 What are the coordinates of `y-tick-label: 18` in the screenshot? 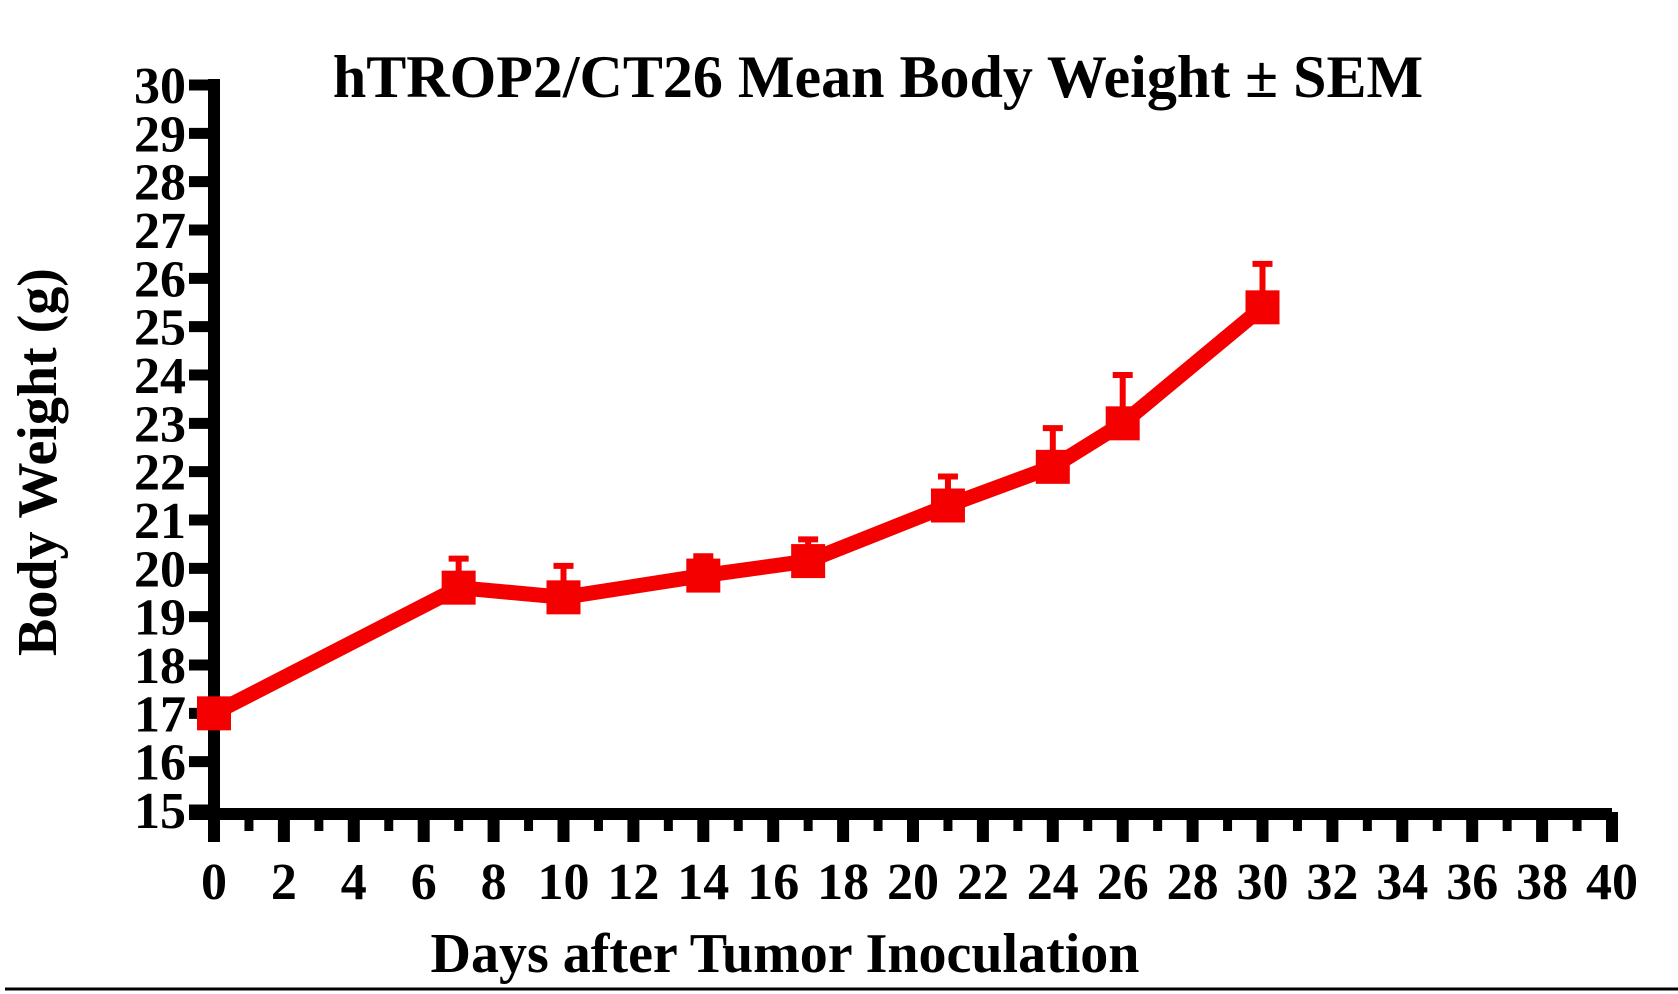 It's located at (160, 666).